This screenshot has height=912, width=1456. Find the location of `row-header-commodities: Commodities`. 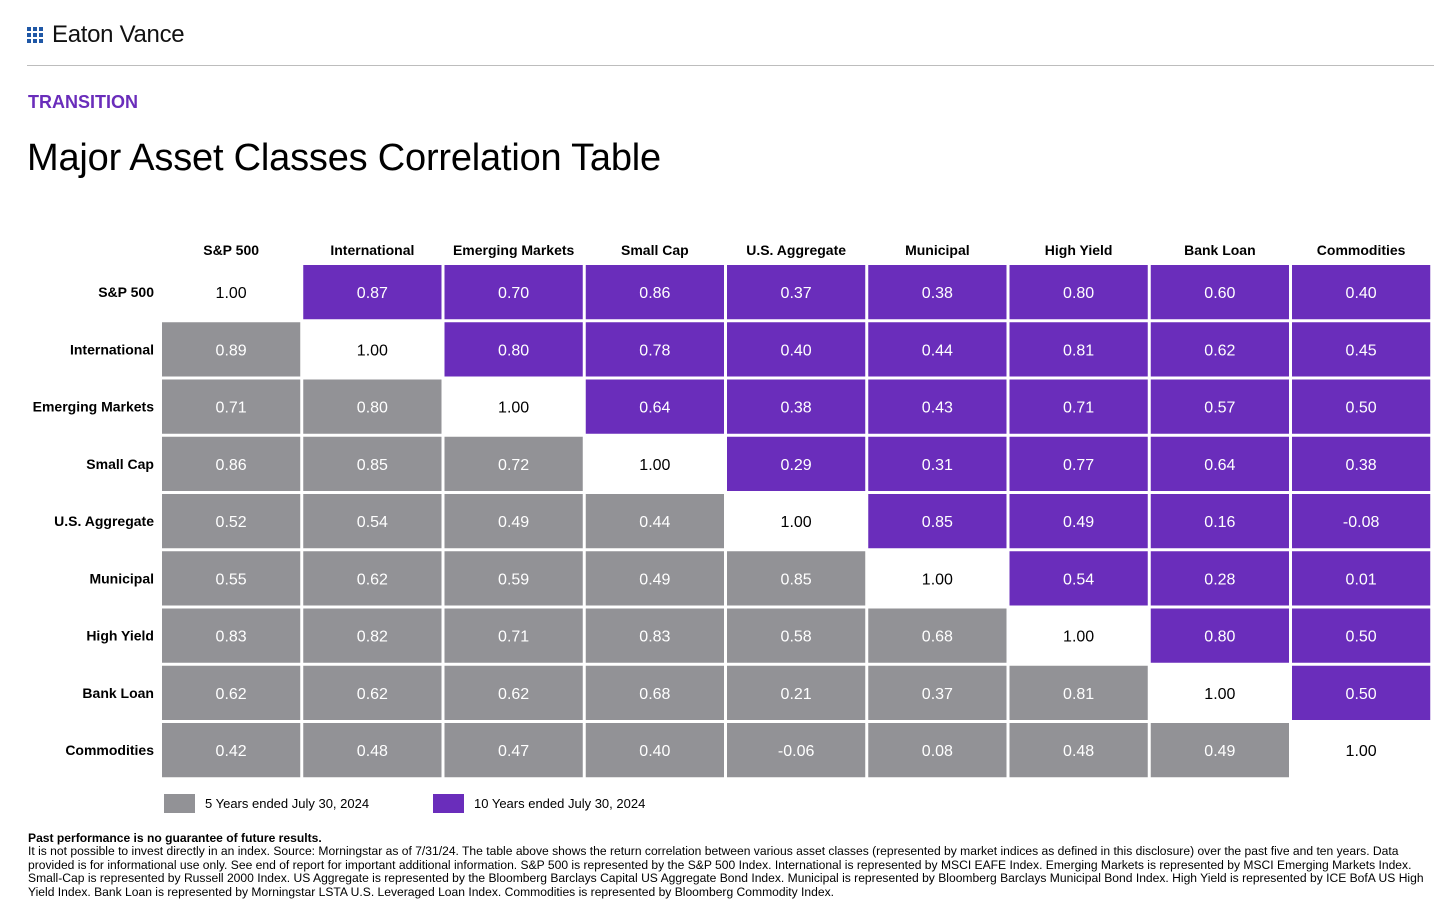

row-header-commodities: Commodities is located at coordinates (109, 750).